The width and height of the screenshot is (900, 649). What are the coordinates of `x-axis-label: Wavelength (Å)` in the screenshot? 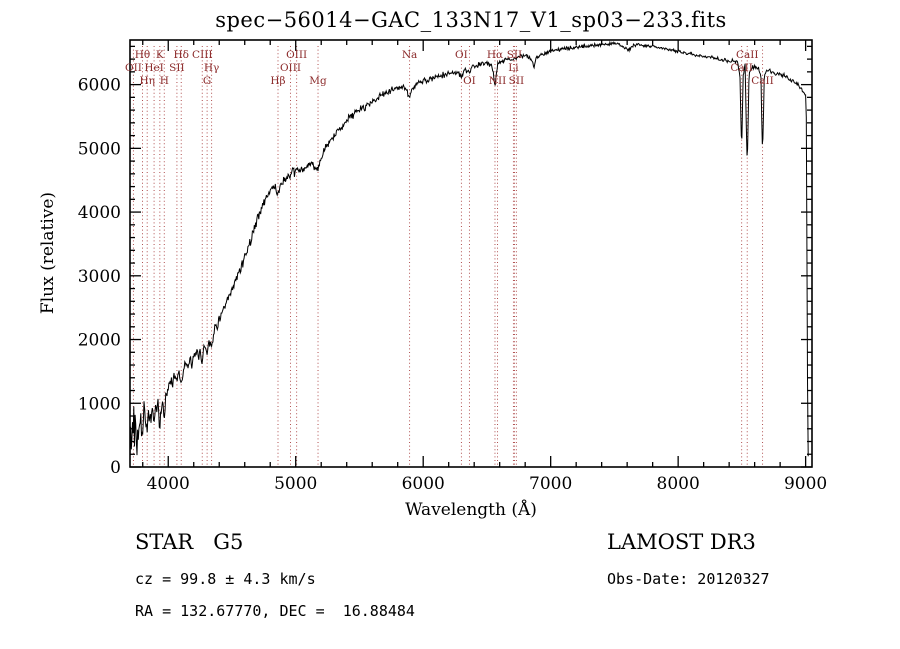 It's located at (471, 510).